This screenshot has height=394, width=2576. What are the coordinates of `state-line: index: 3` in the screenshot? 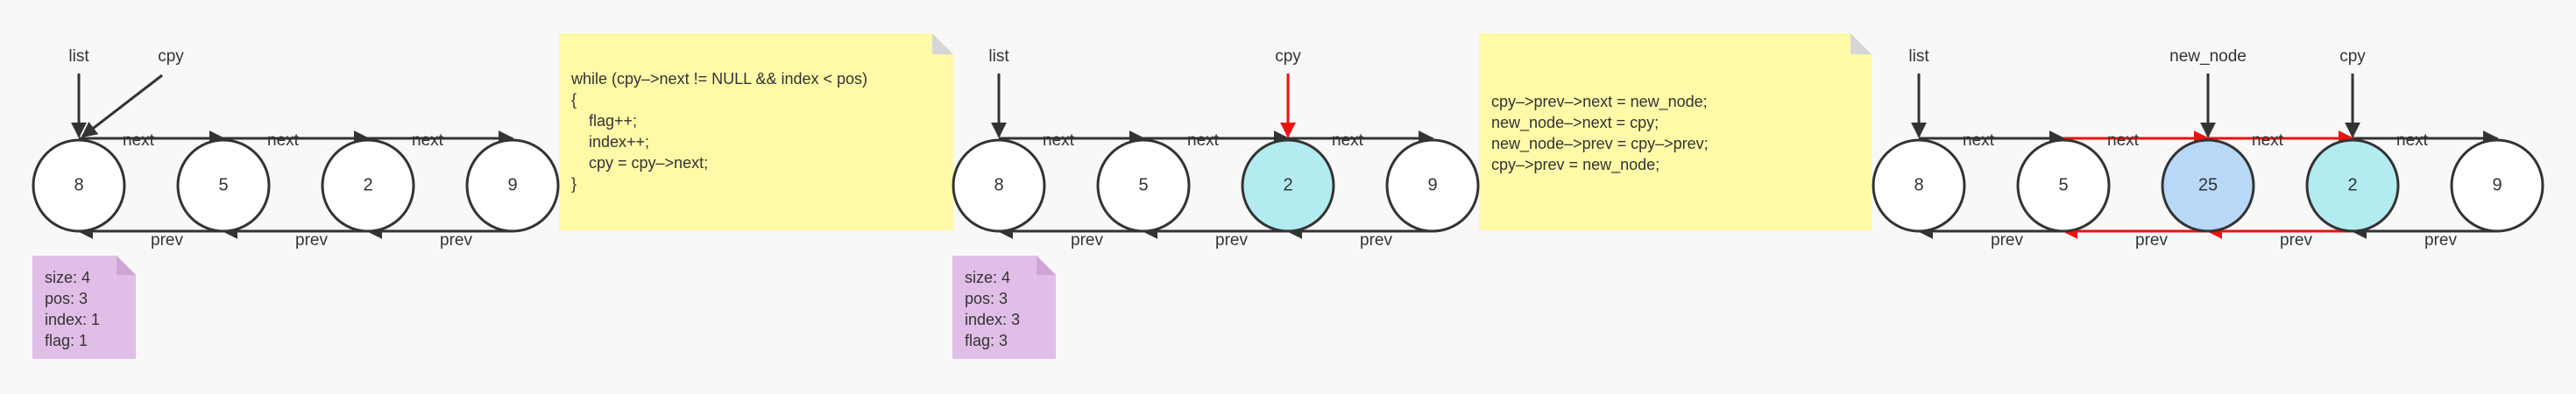 It's located at (992, 319).